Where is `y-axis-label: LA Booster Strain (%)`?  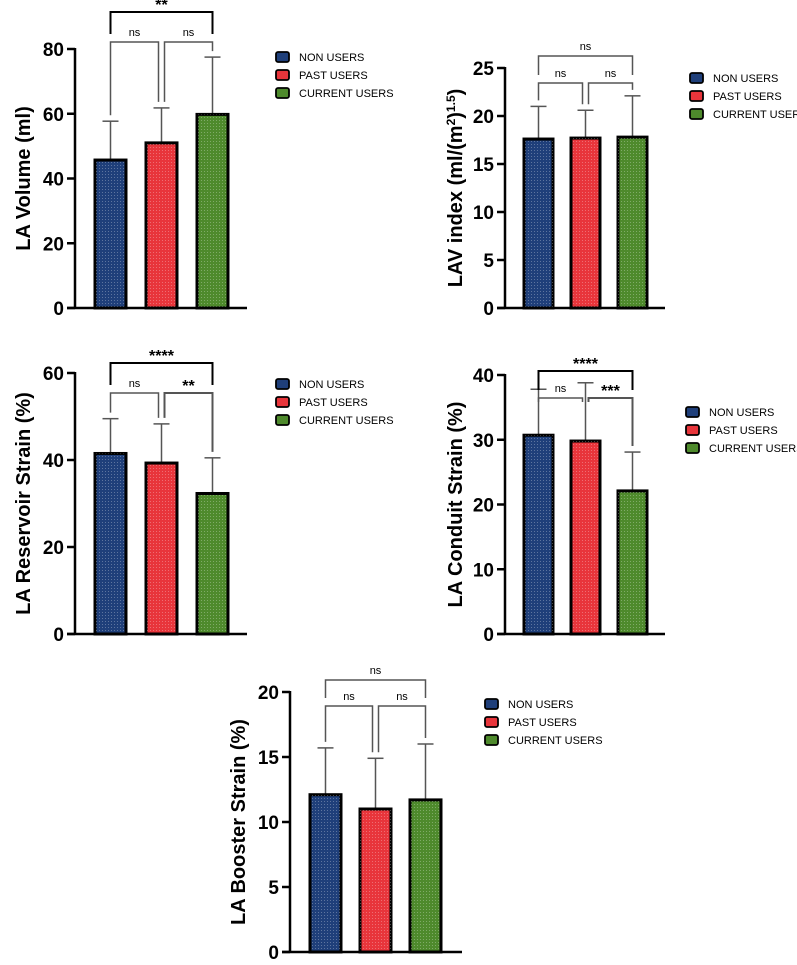 y-axis-label: LA Booster Strain (%) is located at coordinates (239, 822).